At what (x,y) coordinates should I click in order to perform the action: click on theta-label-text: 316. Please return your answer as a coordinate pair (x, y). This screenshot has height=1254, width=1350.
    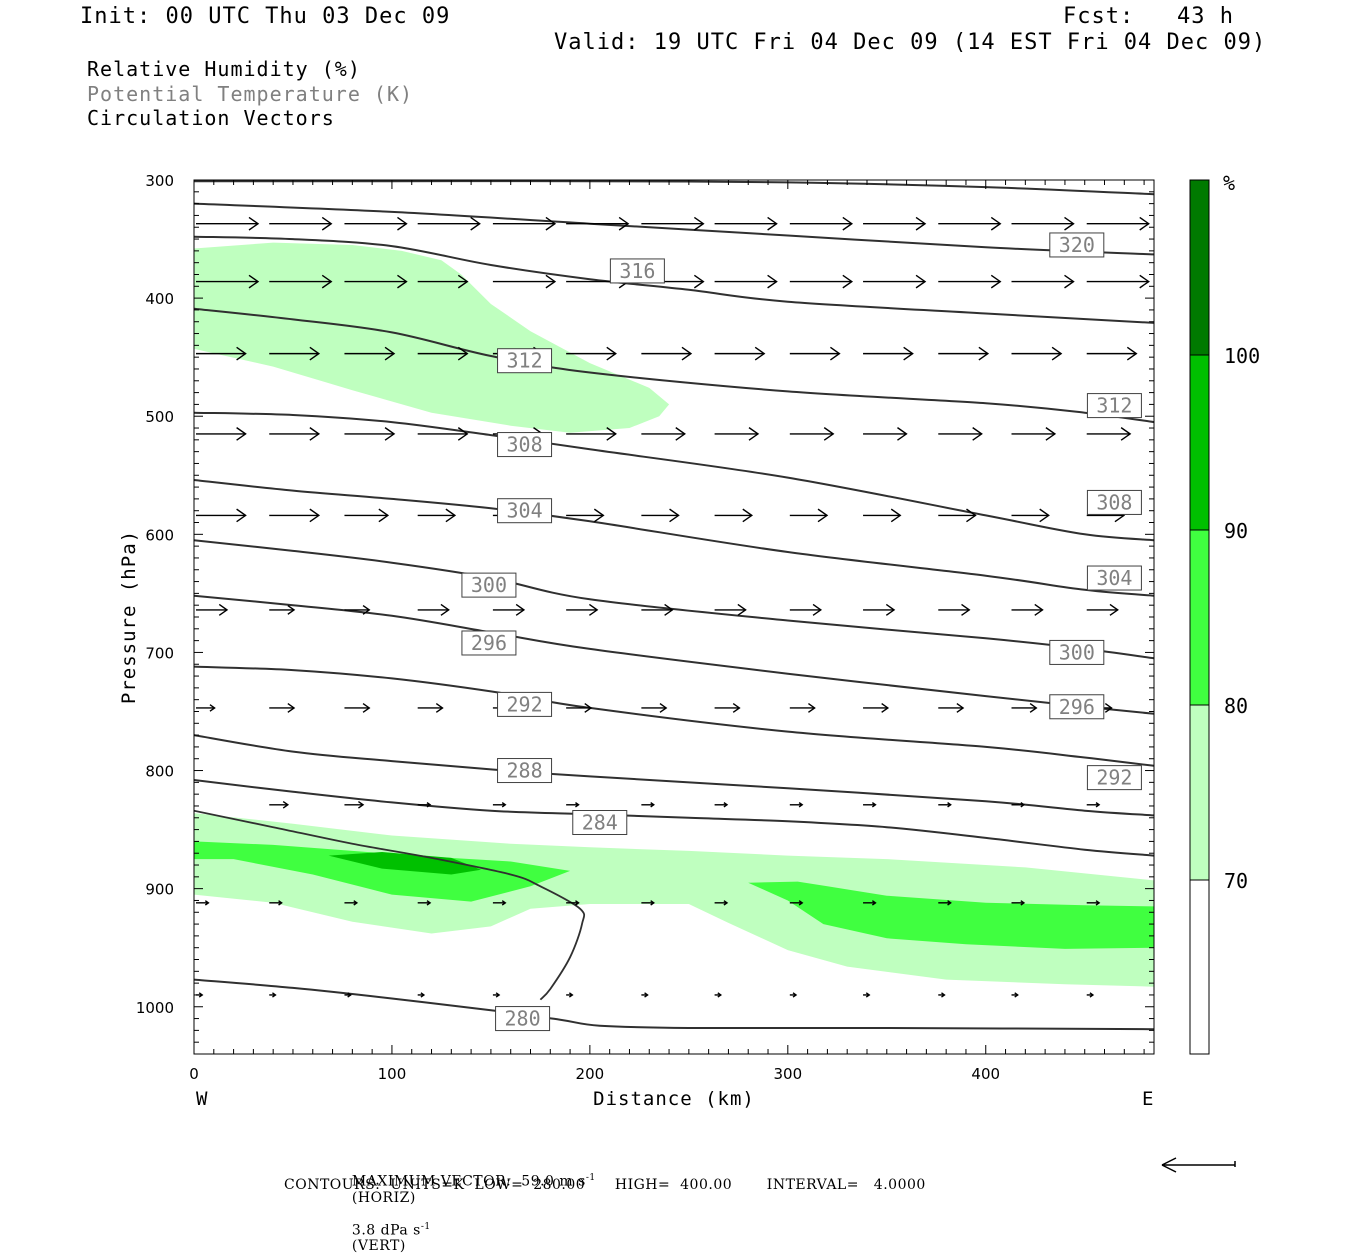
    Looking at the image, I should click on (637, 271).